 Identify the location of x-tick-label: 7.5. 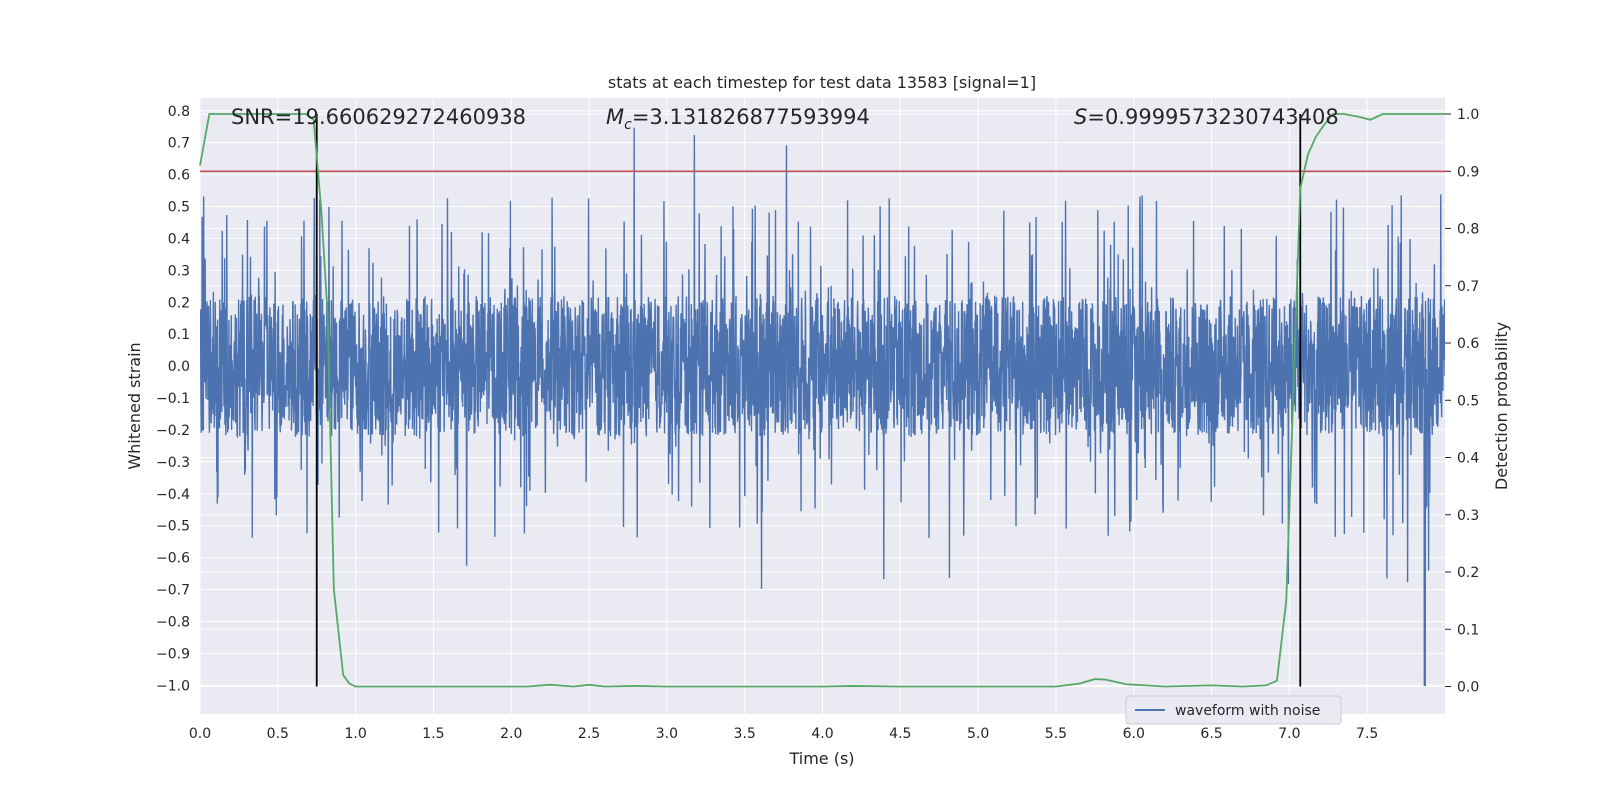
(1367, 734).